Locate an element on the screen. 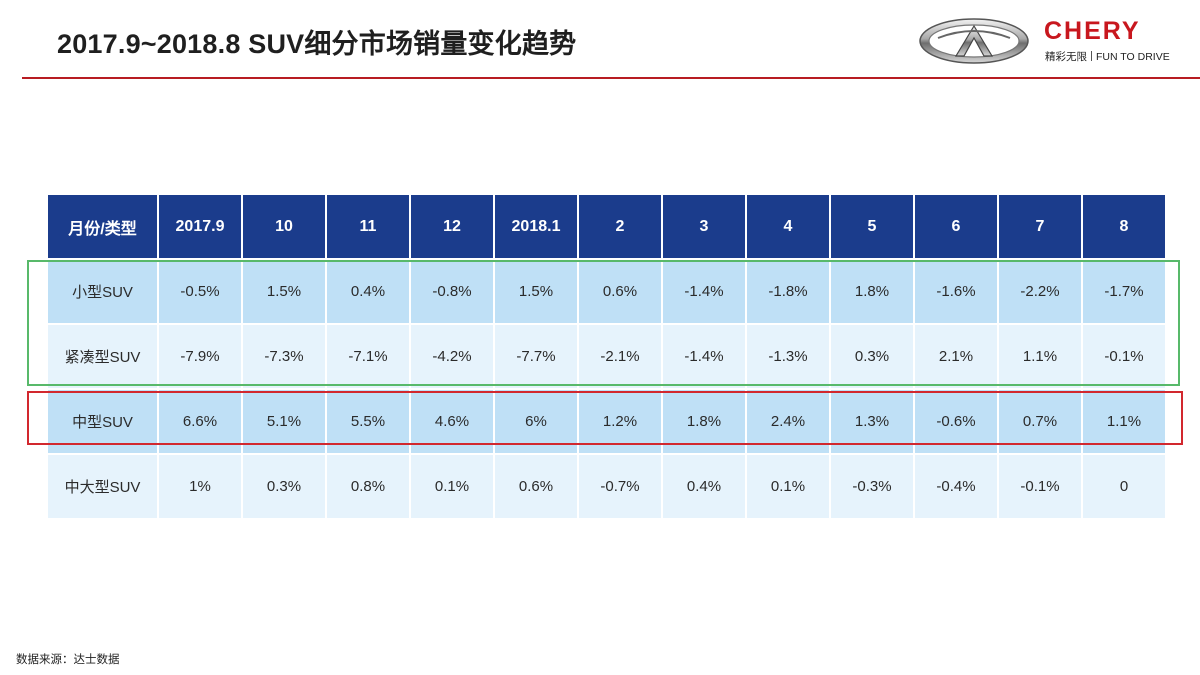 This screenshot has height=675, width=1200. table-cell: 2.4% is located at coordinates (788, 421).